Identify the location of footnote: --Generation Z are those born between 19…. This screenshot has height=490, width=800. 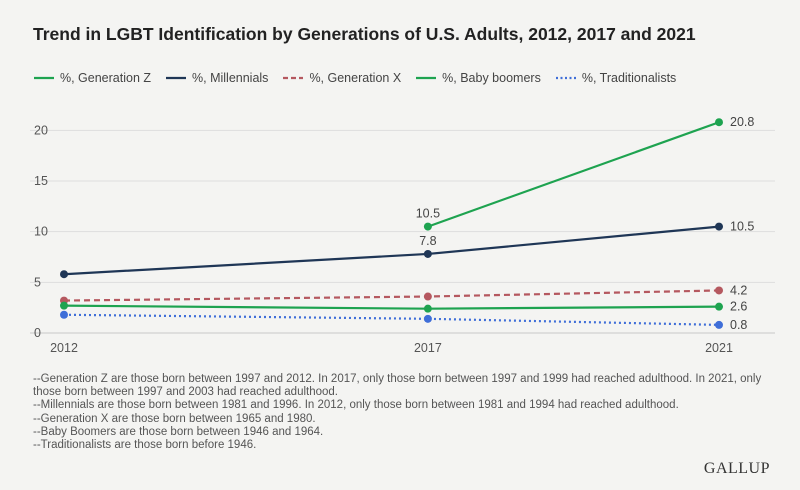
(397, 386).